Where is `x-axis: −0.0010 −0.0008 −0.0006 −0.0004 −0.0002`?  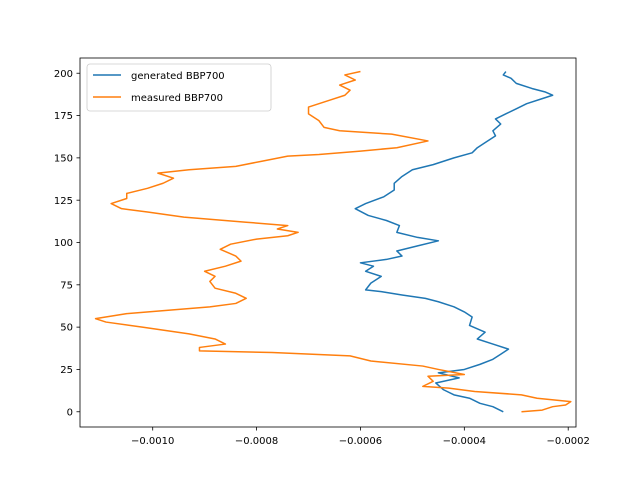
x-axis: −0.0010 −0.0008 −0.0006 −0.0004 −0.0002 is located at coordinates (360, 437).